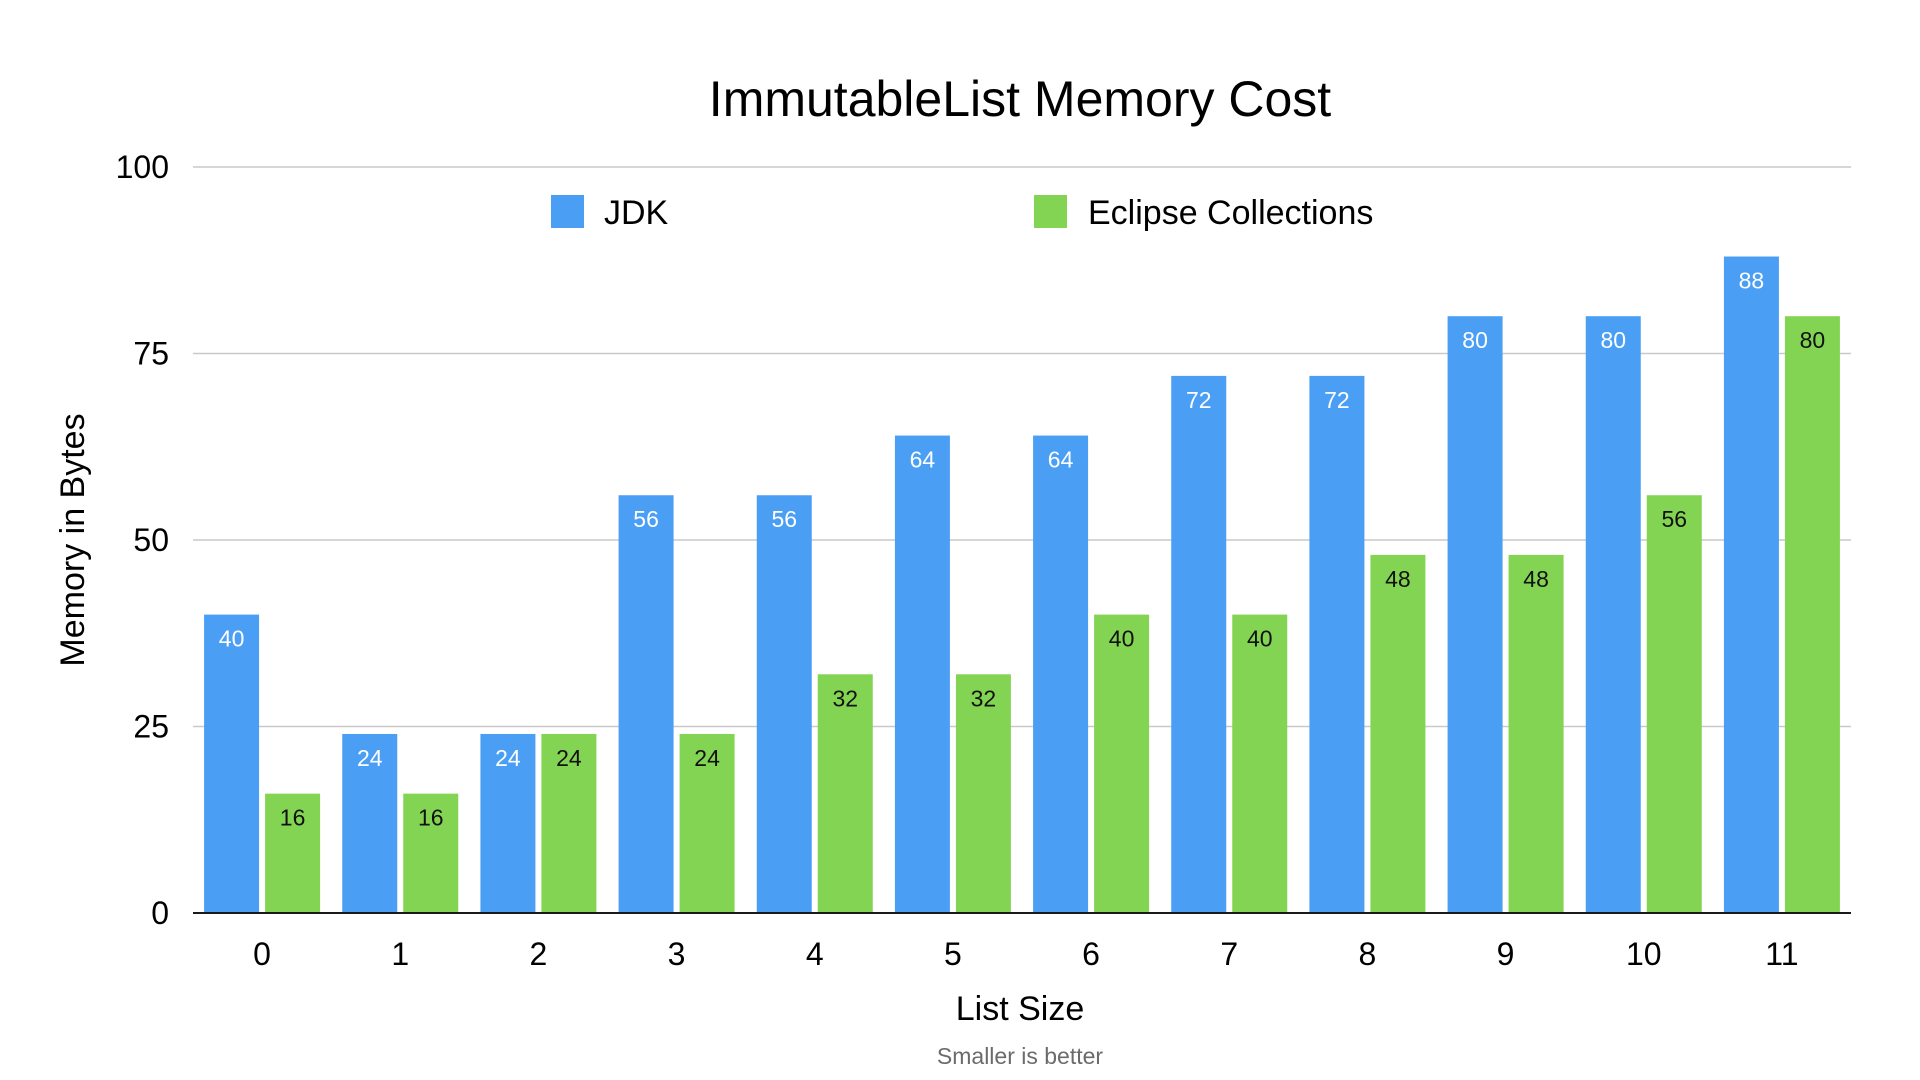 The width and height of the screenshot is (1920, 1080). What do you see at coordinates (142, 167) in the screenshot?
I see `y-tick-label: 100` at bounding box center [142, 167].